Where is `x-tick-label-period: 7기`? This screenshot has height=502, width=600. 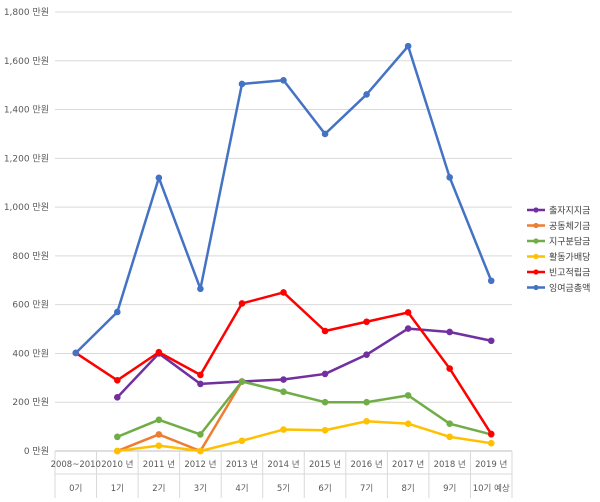 x-tick-label-period: 7기 is located at coordinates (366, 489).